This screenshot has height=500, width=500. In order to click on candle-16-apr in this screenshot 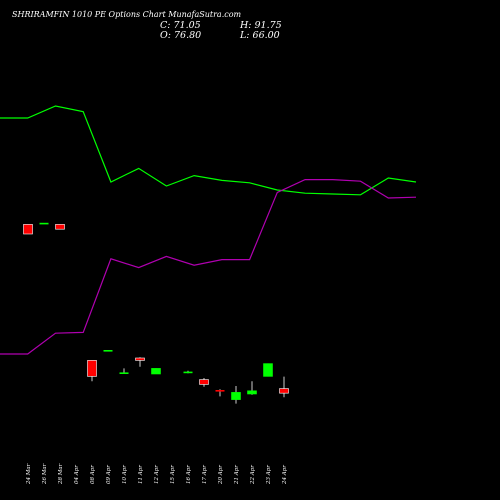, I will do `click(188, 372)`.